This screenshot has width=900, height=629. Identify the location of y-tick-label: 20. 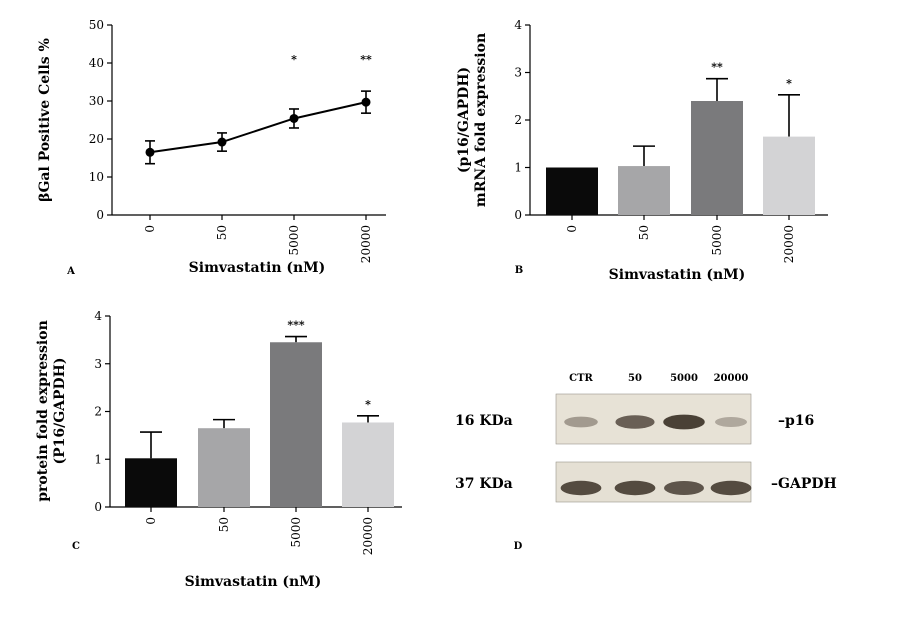
(96, 139).